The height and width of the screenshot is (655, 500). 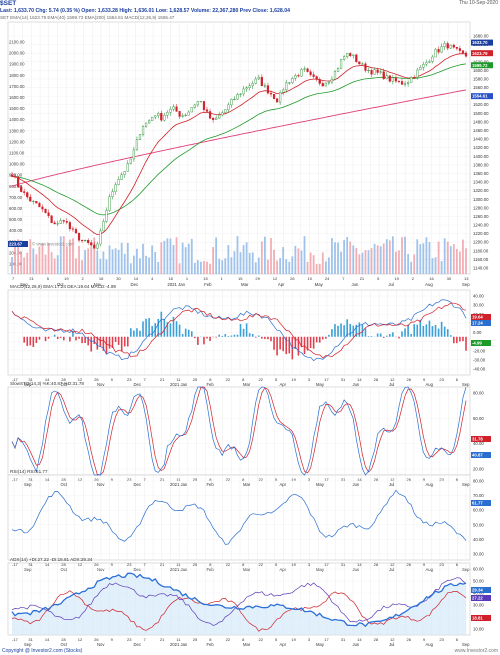 What do you see at coordinates (64, 569) in the screenshot?
I see `x-month-label: Oct` at bounding box center [64, 569].